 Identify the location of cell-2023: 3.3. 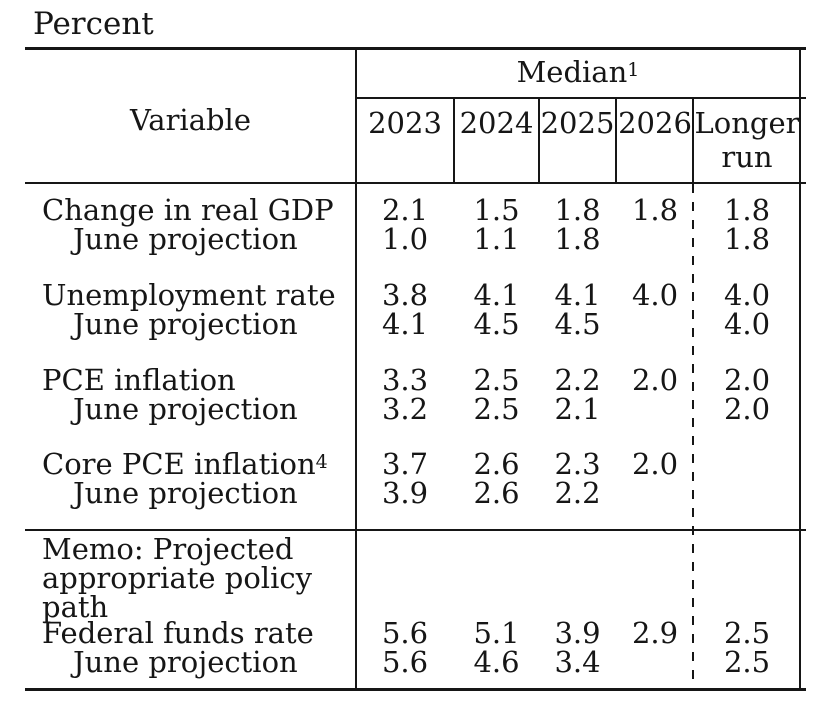
(405, 380).